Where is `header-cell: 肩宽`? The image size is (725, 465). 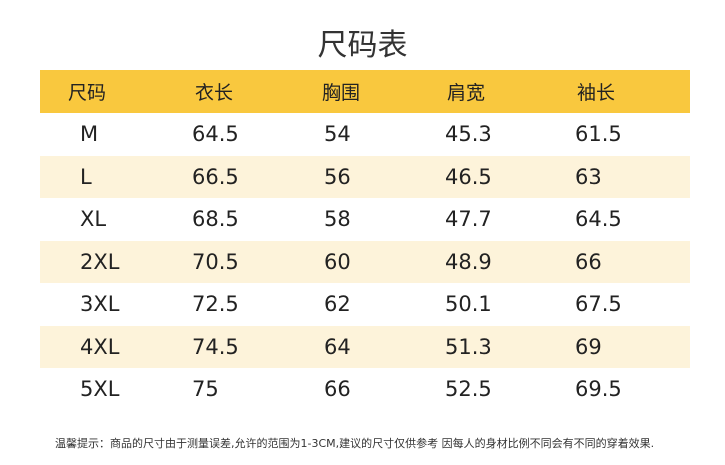
header-cell: 肩宽 is located at coordinates (466, 93).